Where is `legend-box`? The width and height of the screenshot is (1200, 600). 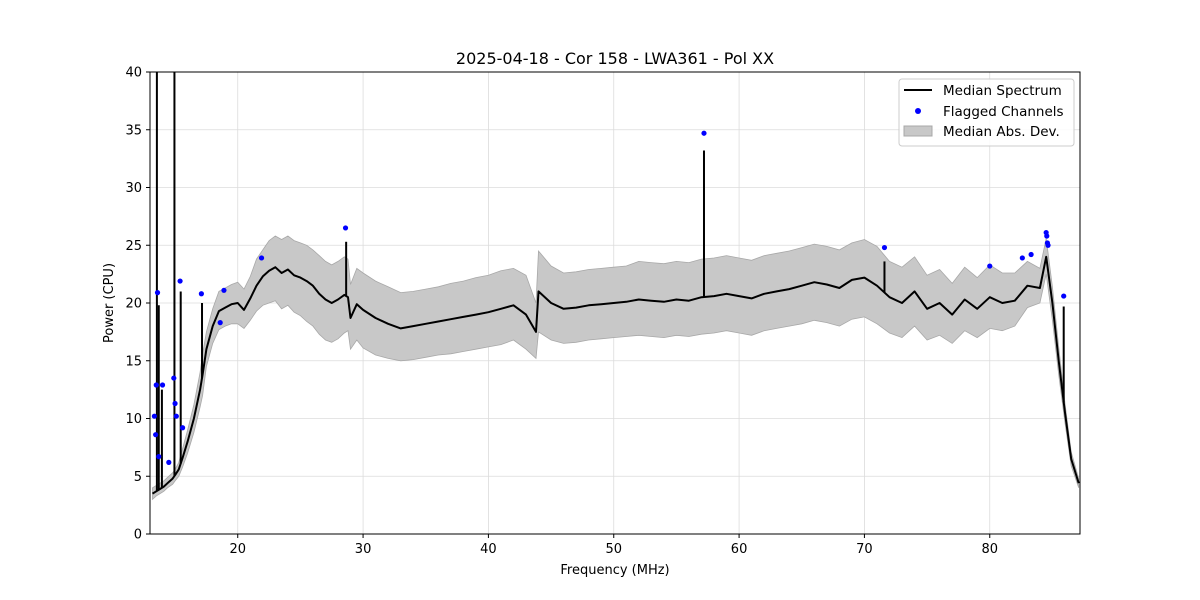
legend-box is located at coordinates (986, 112).